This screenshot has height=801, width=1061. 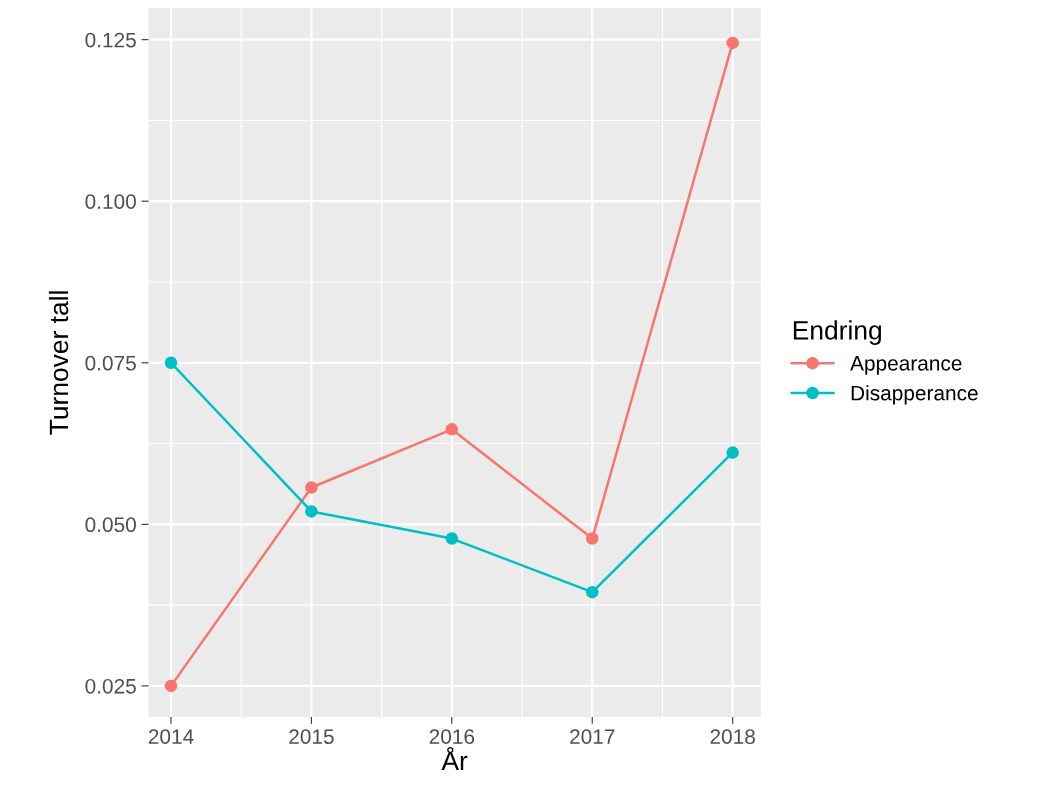 I want to click on x-tick-label: 2018, so click(x=732, y=736).